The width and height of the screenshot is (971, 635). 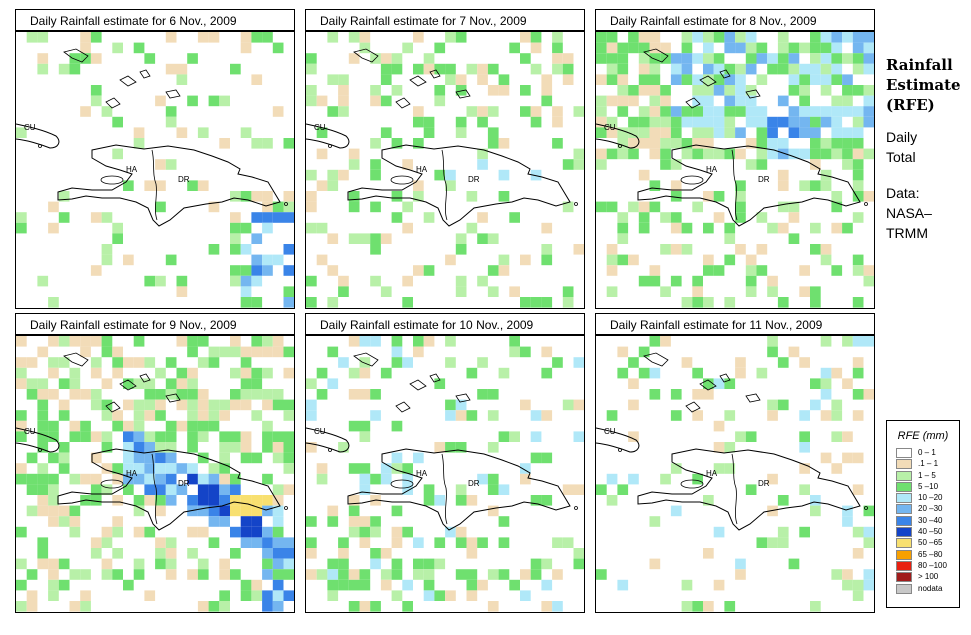 I want to click on source-line: NASA–, so click(x=909, y=213).